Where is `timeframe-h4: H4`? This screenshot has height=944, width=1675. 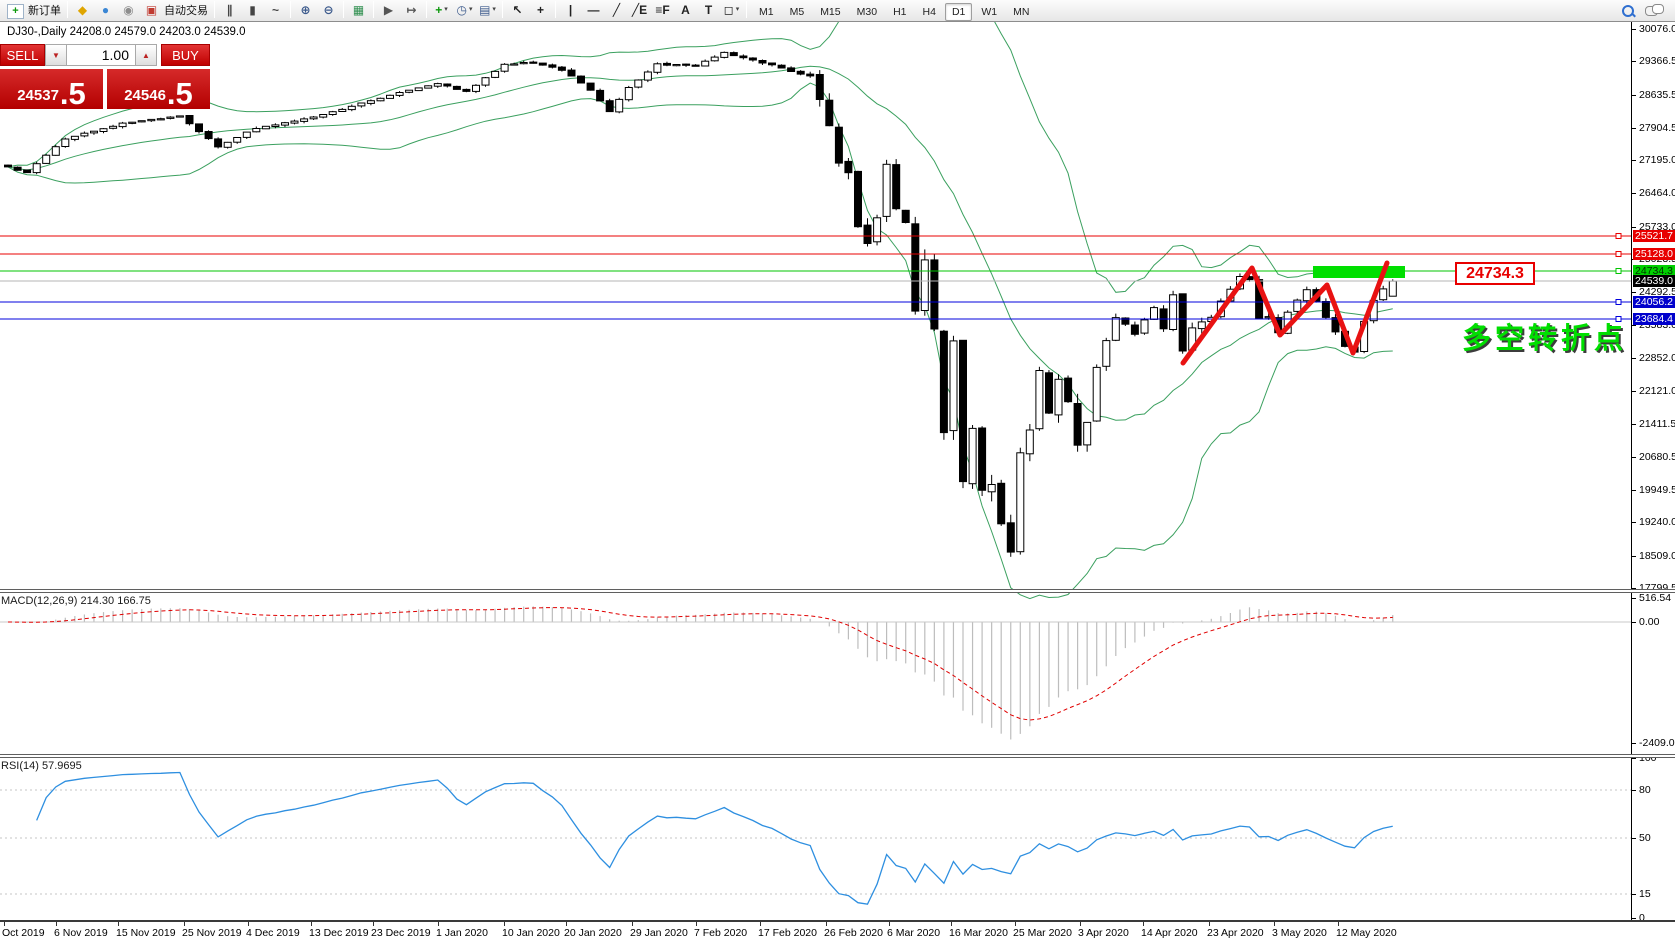 timeframe-h4: H4 is located at coordinates (929, 11).